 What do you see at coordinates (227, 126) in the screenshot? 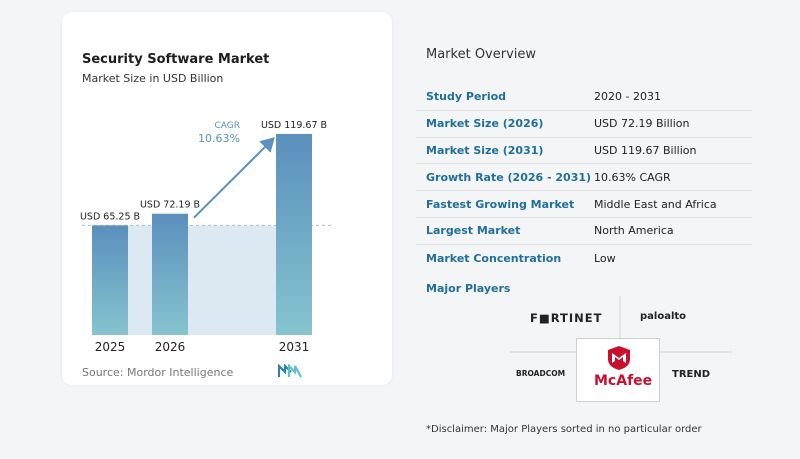
I see `cagr-label: CAGR` at bounding box center [227, 126].